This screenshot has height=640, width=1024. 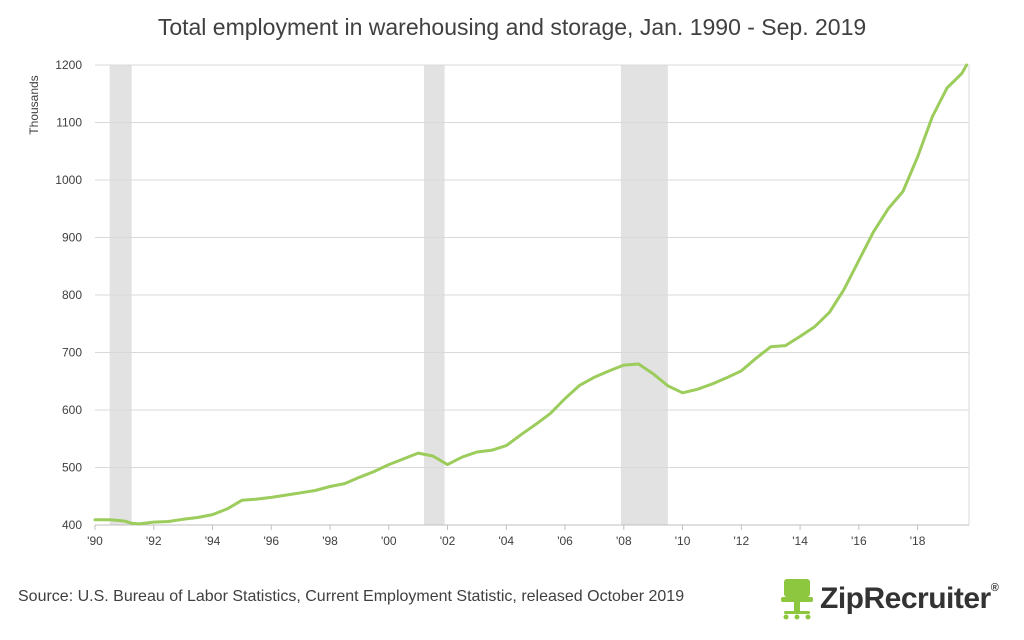 What do you see at coordinates (918, 541) in the screenshot?
I see `x-tick-label-2018: '18` at bounding box center [918, 541].